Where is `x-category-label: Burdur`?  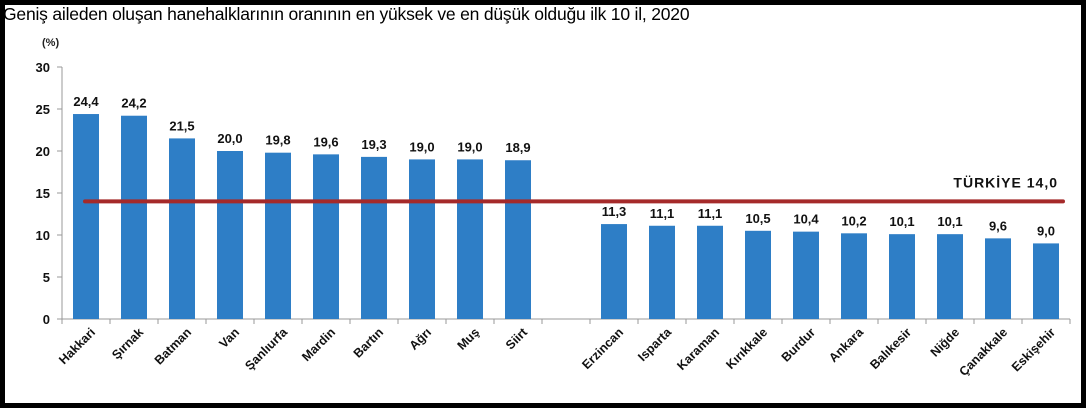 x-category-label: Burdur is located at coordinates (798, 344).